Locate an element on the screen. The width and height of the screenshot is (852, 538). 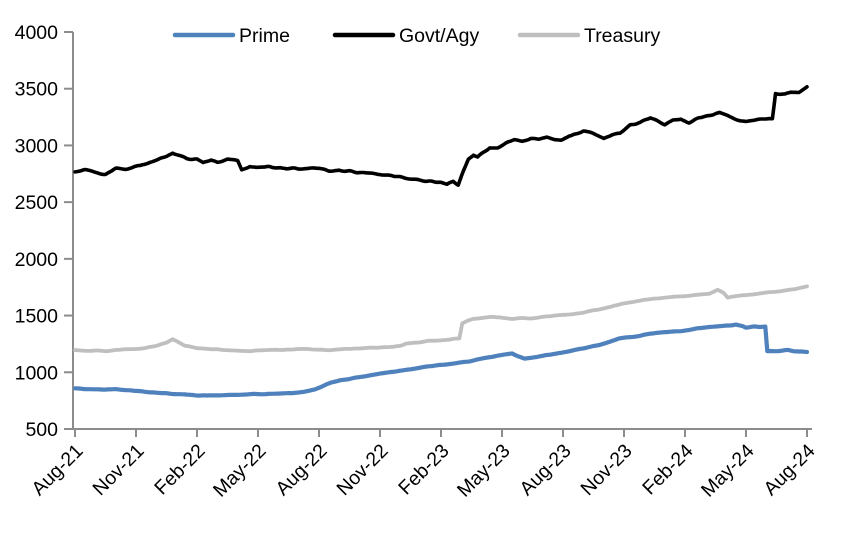
x-axis-tick-label: Aug-24 is located at coordinates (790, 470).